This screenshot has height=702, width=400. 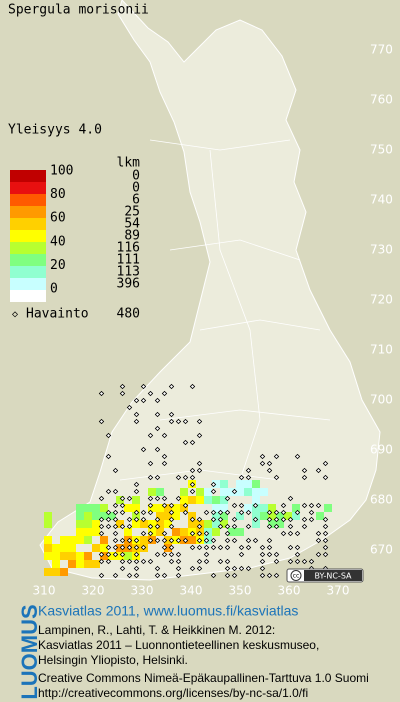 What do you see at coordinates (381, 550) in the screenshot?
I see `y-grid-label: 670` at bounding box center [381, 550].